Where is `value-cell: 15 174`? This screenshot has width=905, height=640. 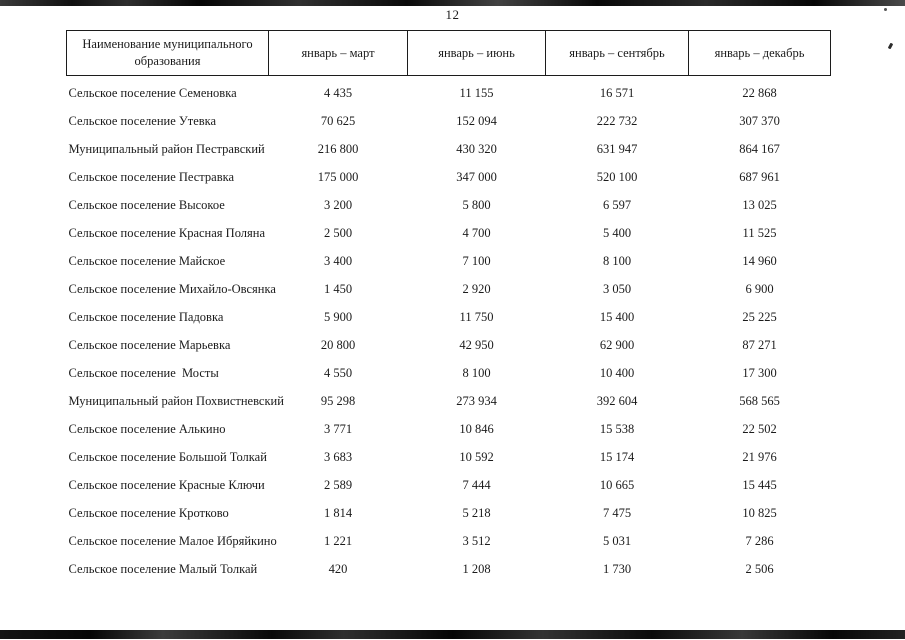 value-cell: 15 174 is located at coordinates (617, 456).